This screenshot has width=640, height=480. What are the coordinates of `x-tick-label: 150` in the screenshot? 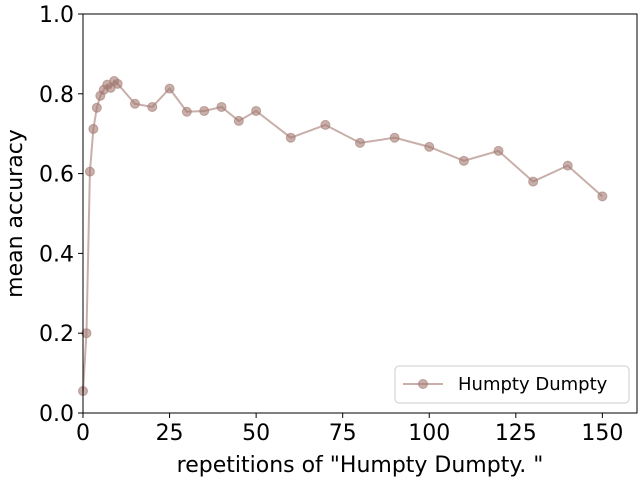 It's located at (602, 433).